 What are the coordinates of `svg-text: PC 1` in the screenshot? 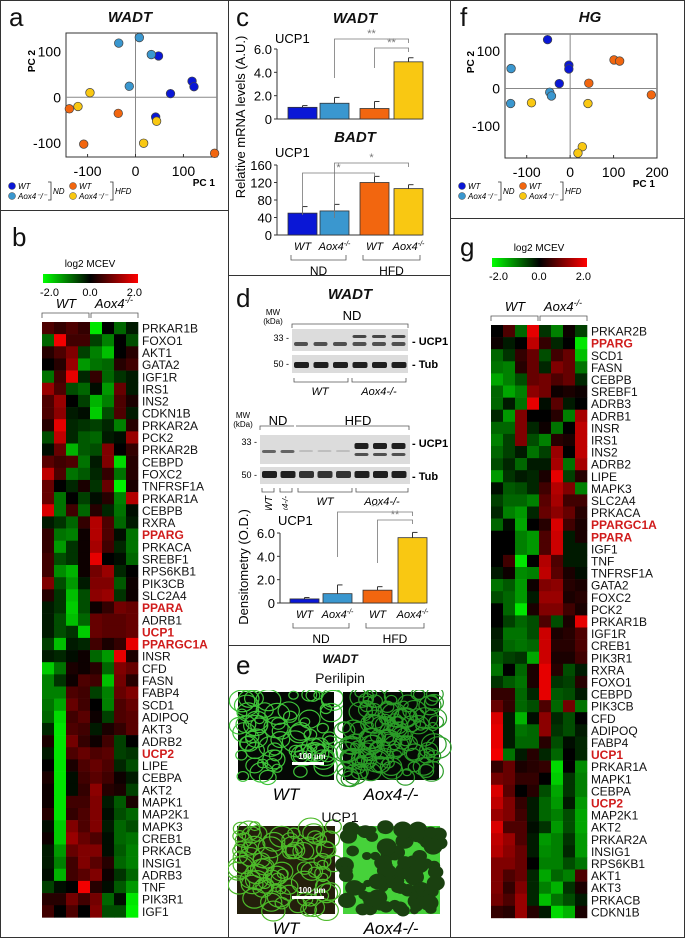 It's located at (644, 184).